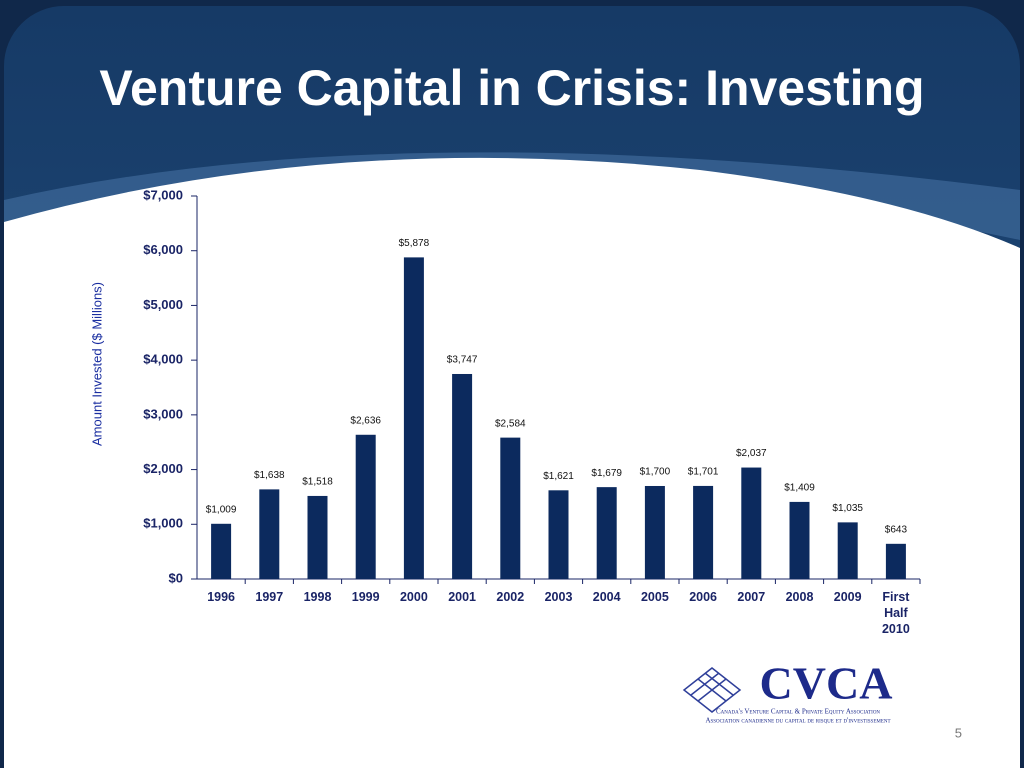 This screenshot has width=1024, height=768. Describe the element at coordinates (847, 508) in the screenshot. I see `value-label: $1,035` at that location.